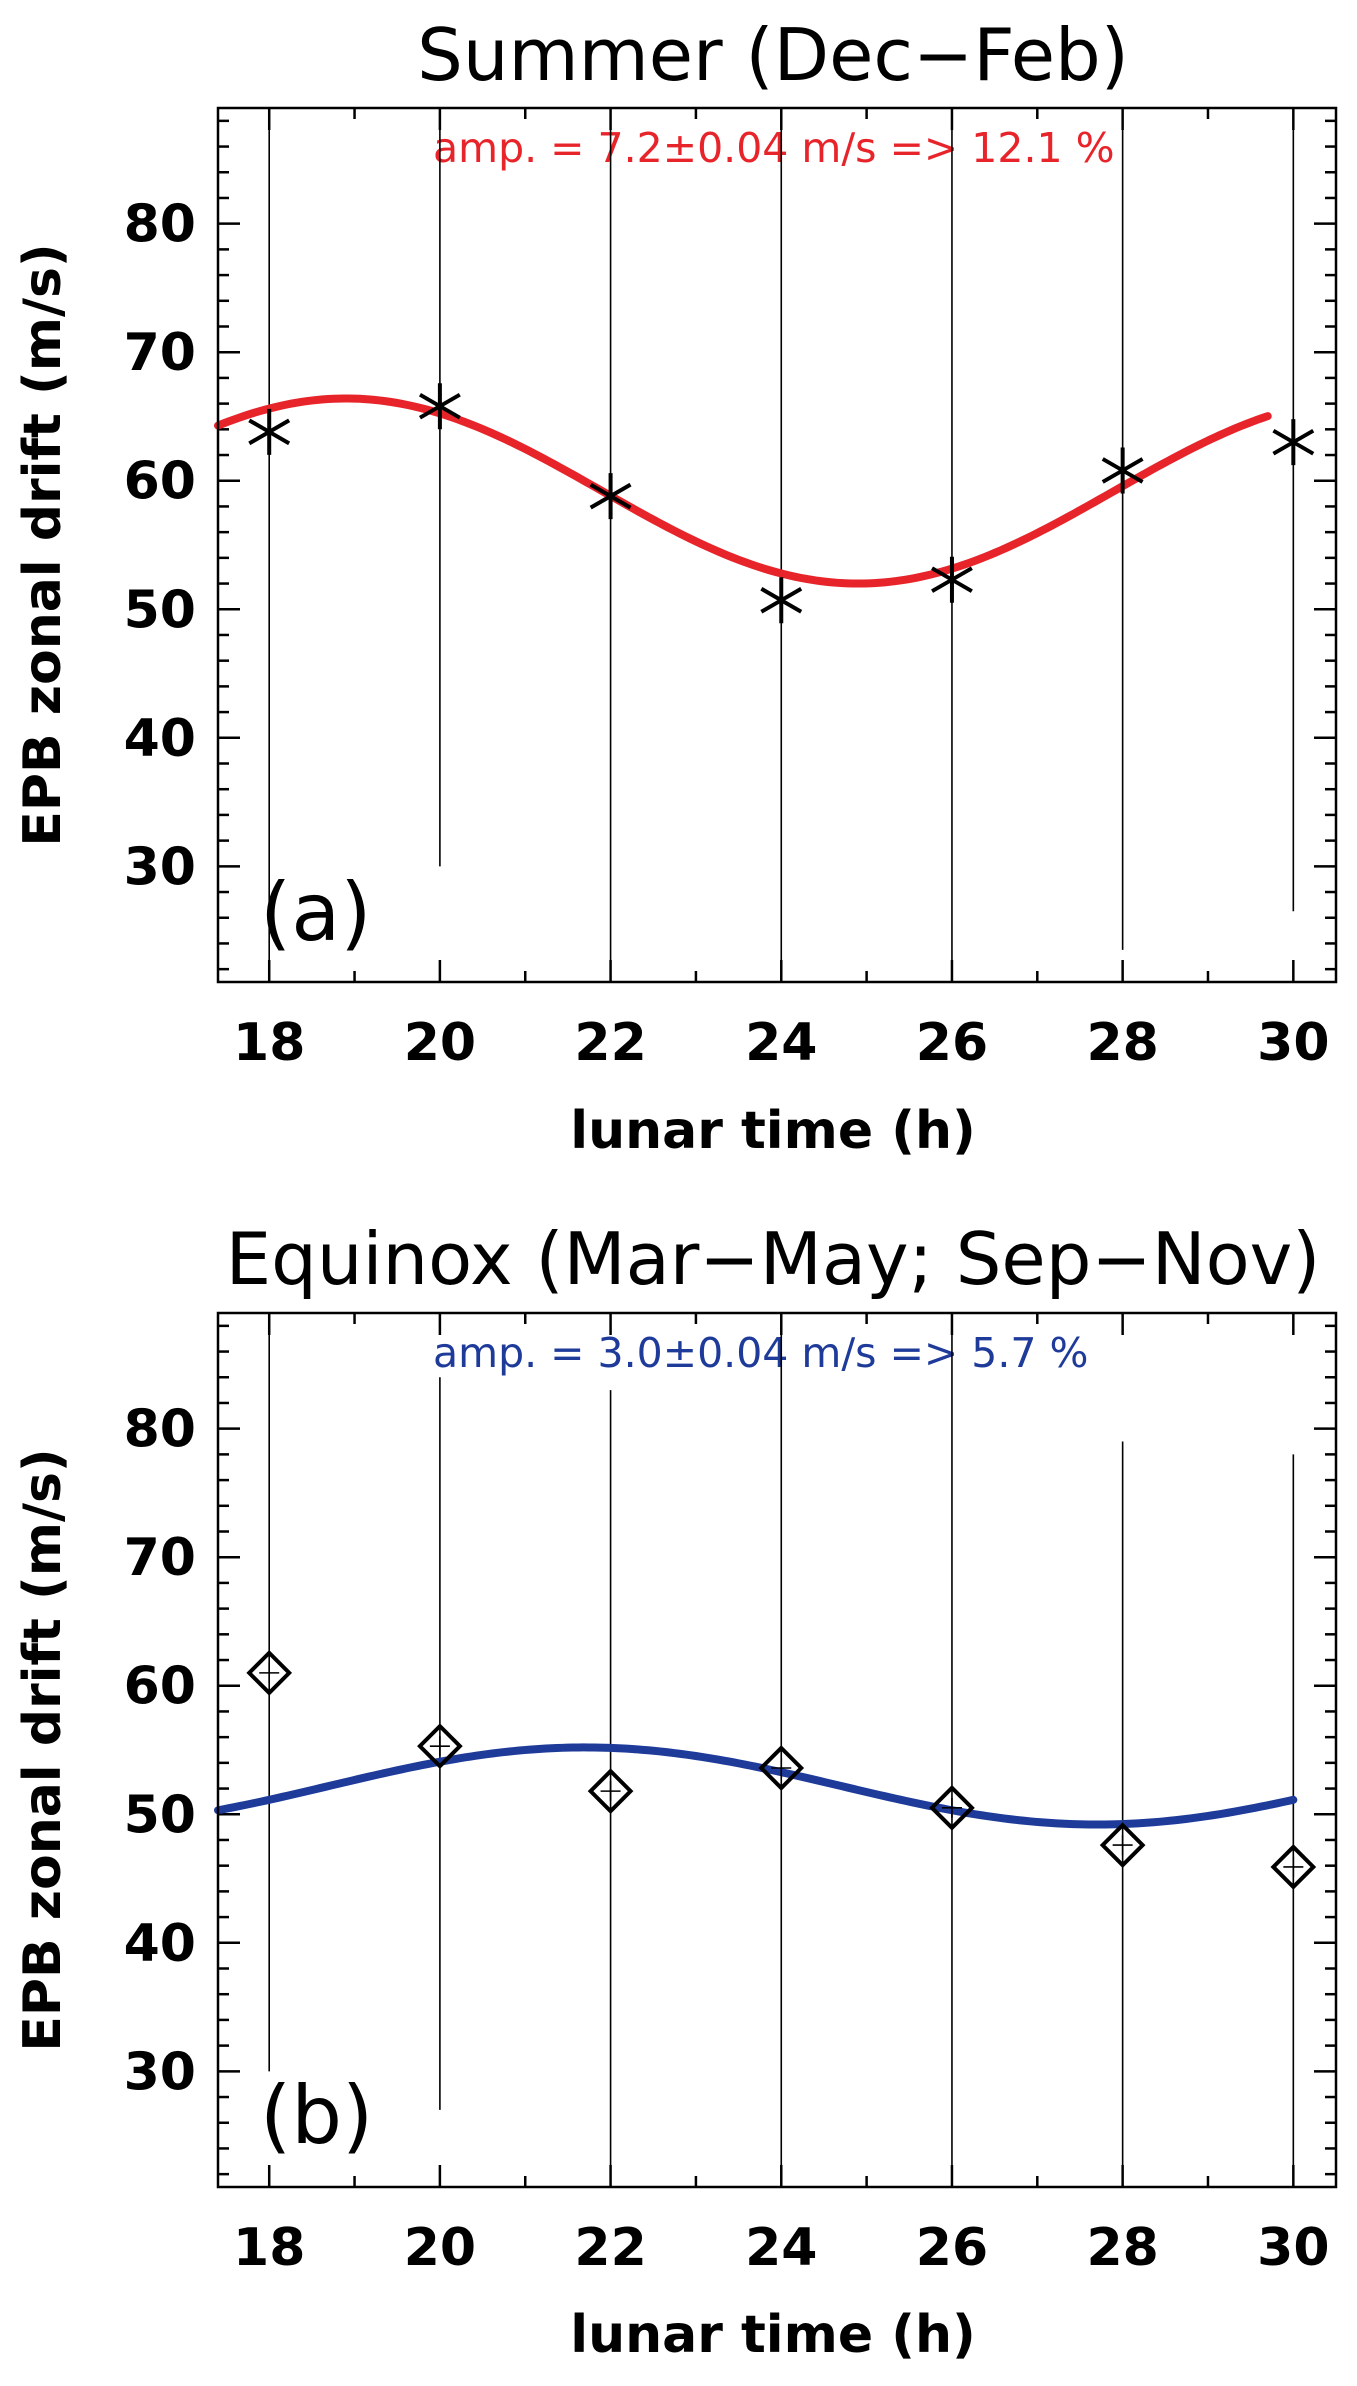 This screenshot has width=1357, height=2386. What do you see at coordinates (316, 2115) in the screenshot?
I see `panel-label: (b)` at bounding box center [316, 2115].